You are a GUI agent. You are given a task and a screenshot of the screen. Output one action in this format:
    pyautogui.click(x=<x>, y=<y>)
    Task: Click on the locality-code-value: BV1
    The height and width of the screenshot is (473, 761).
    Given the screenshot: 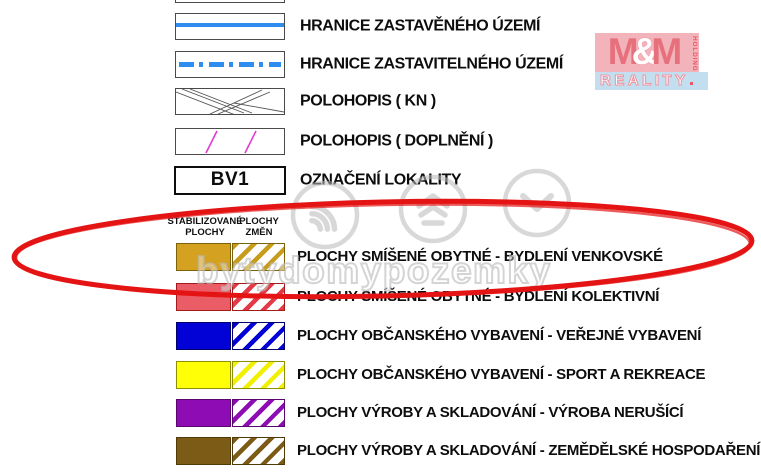 What is the action you would take?
    pyautogui.click(x=230, y=179)
    